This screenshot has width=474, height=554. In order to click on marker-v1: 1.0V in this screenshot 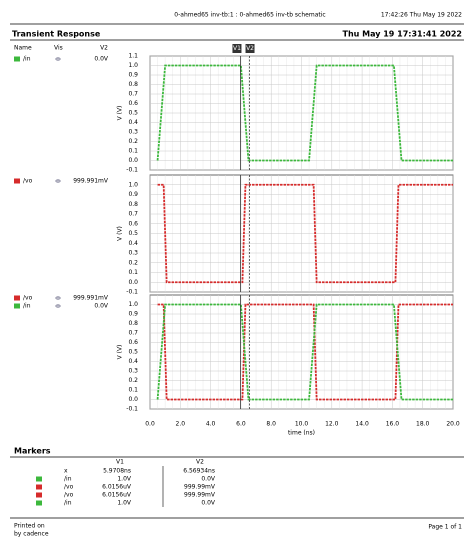, I will do `click(124, 503)`.